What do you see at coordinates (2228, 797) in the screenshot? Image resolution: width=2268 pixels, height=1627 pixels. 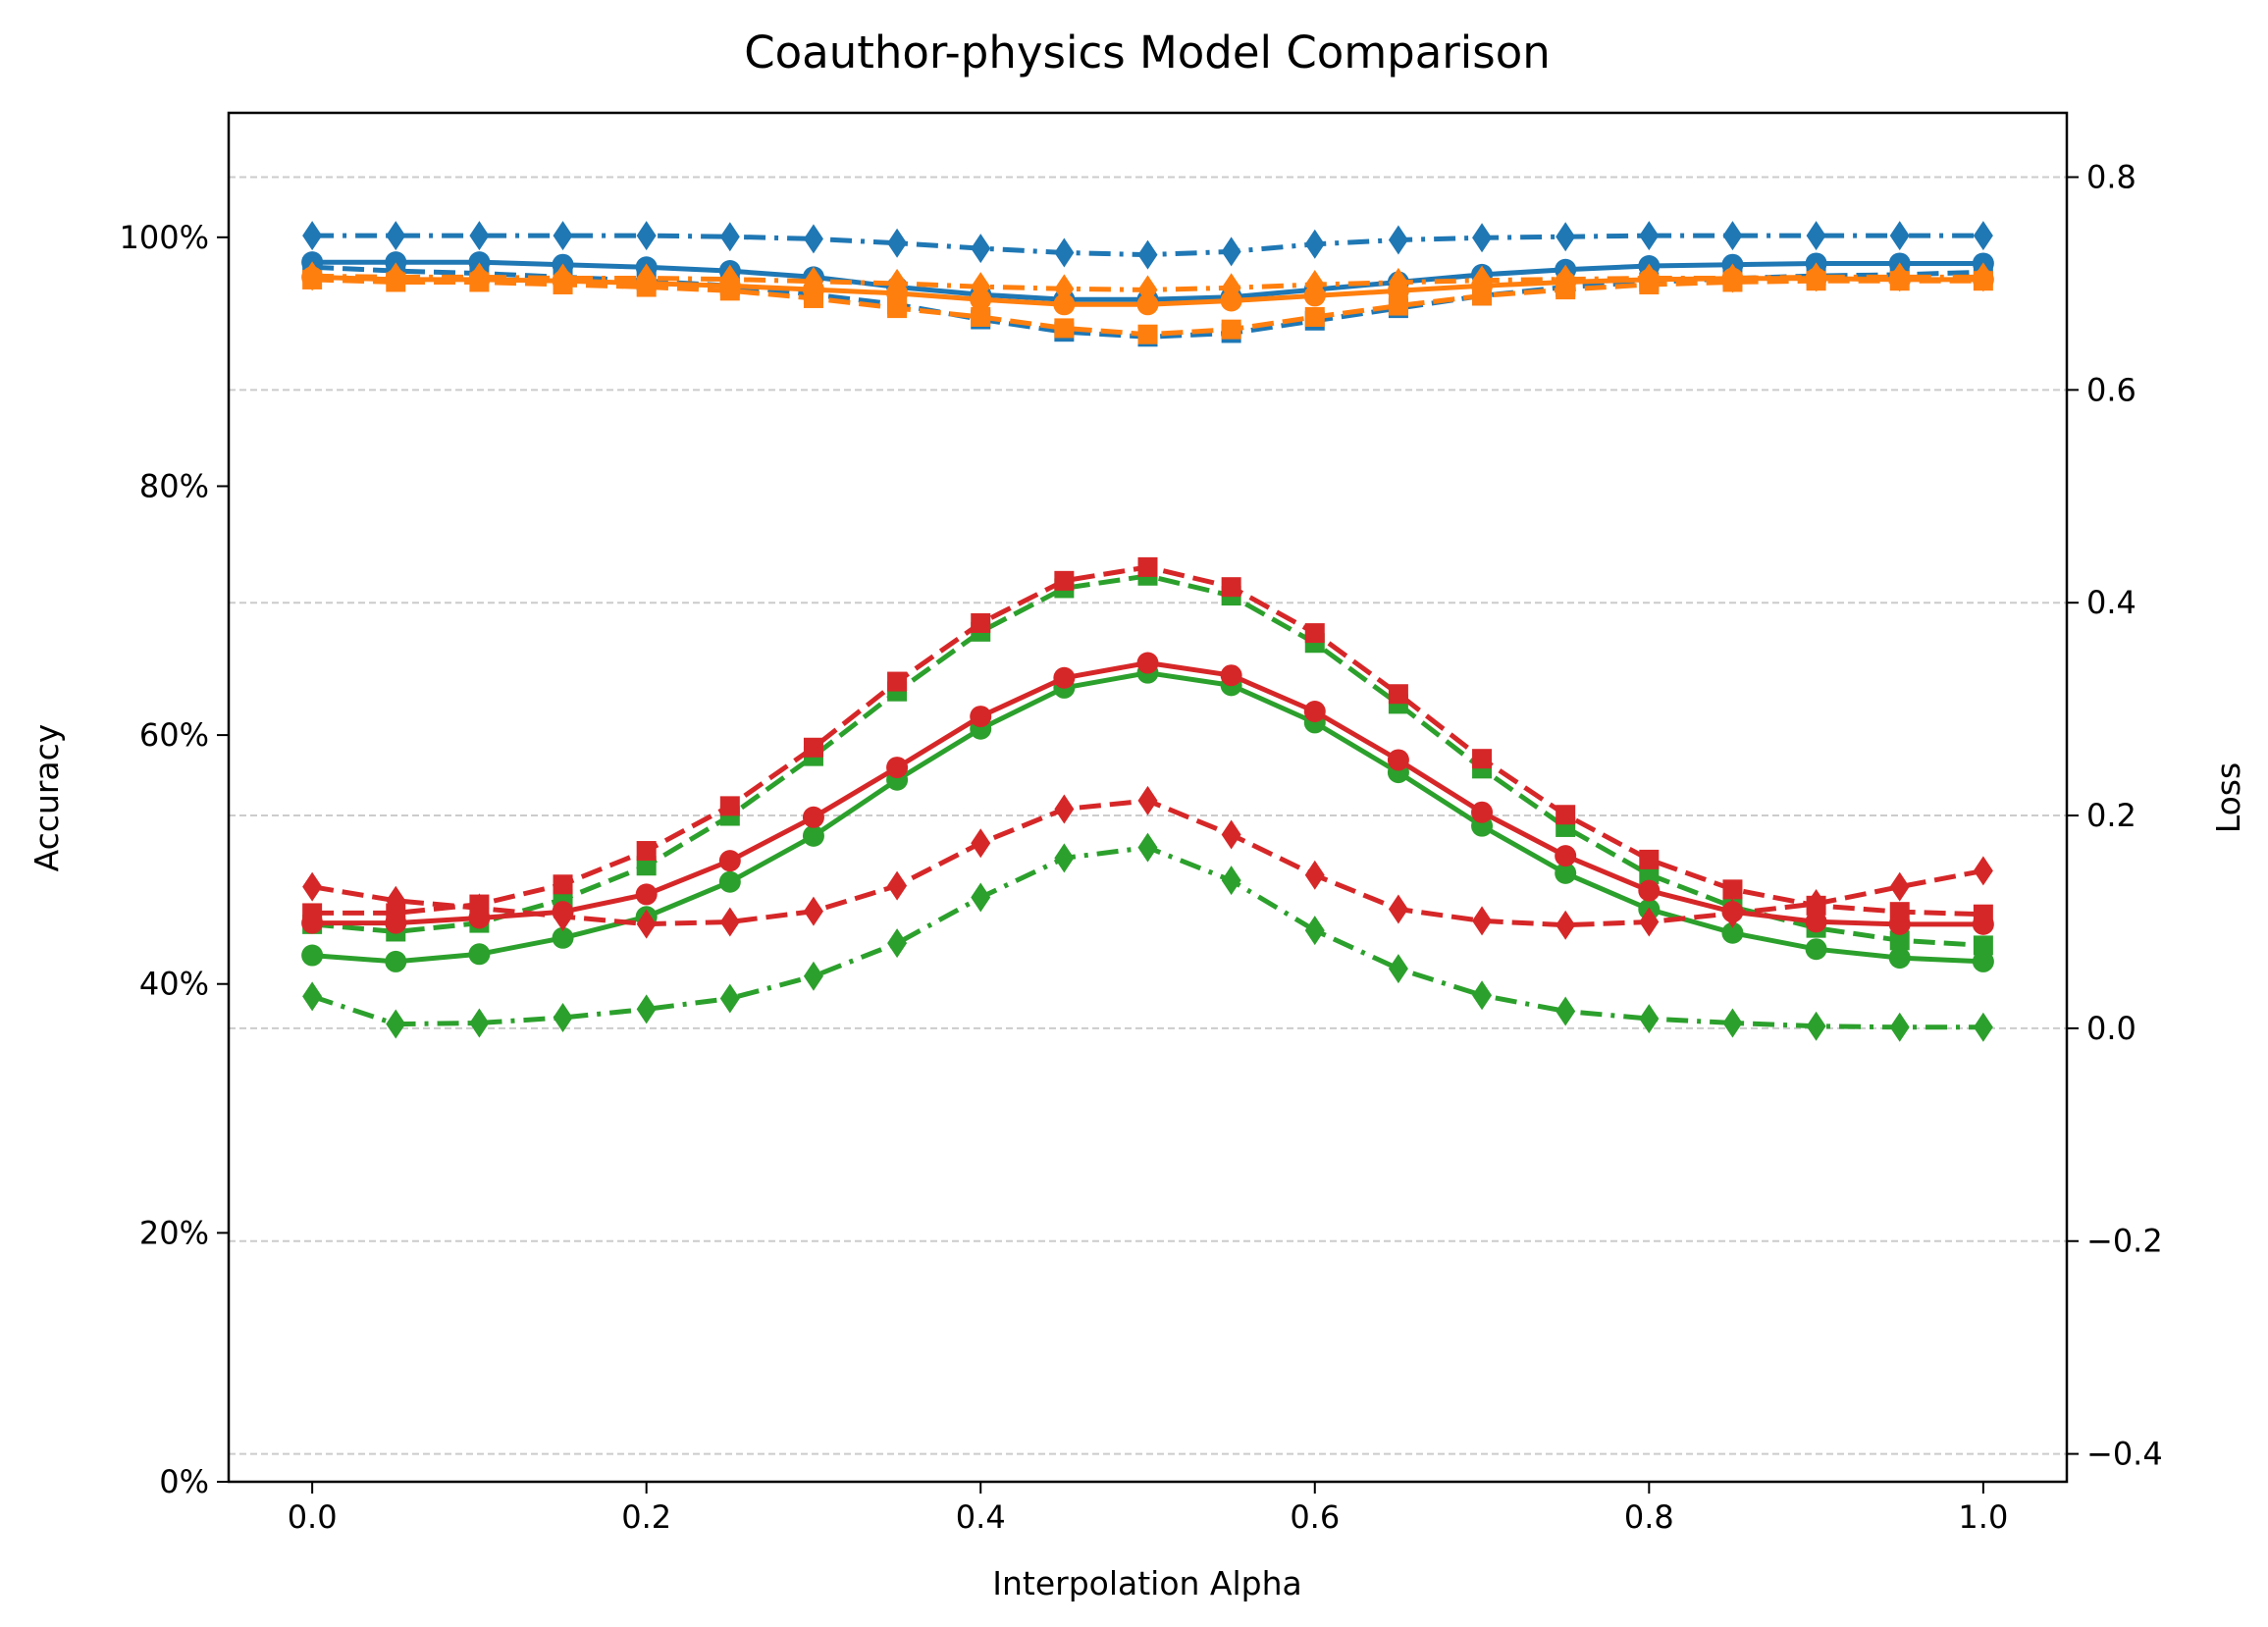 I see `y2-axis-label: Loss` at bounding box center [2228, 797].